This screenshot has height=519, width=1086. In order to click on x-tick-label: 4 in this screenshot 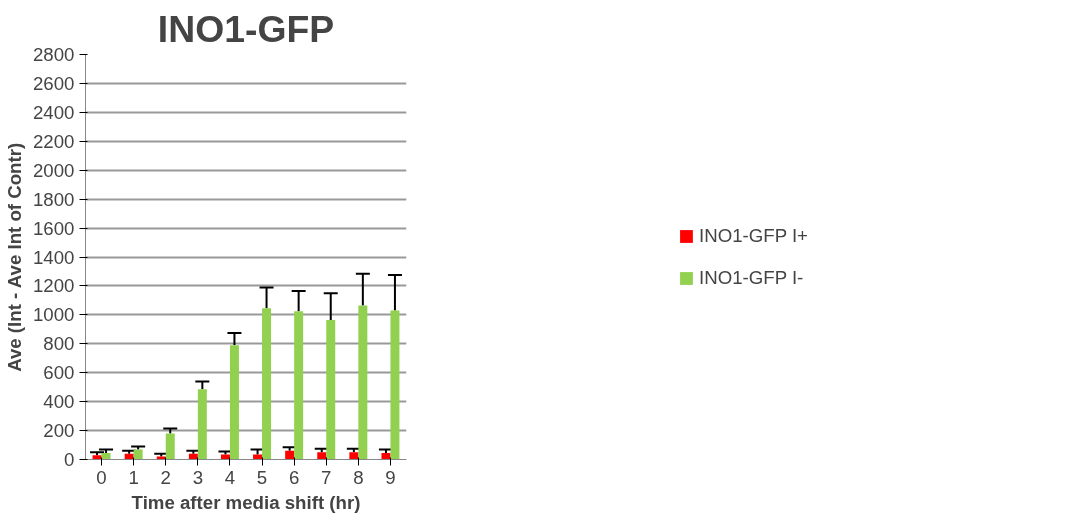, I will do `click(230, 477)`.